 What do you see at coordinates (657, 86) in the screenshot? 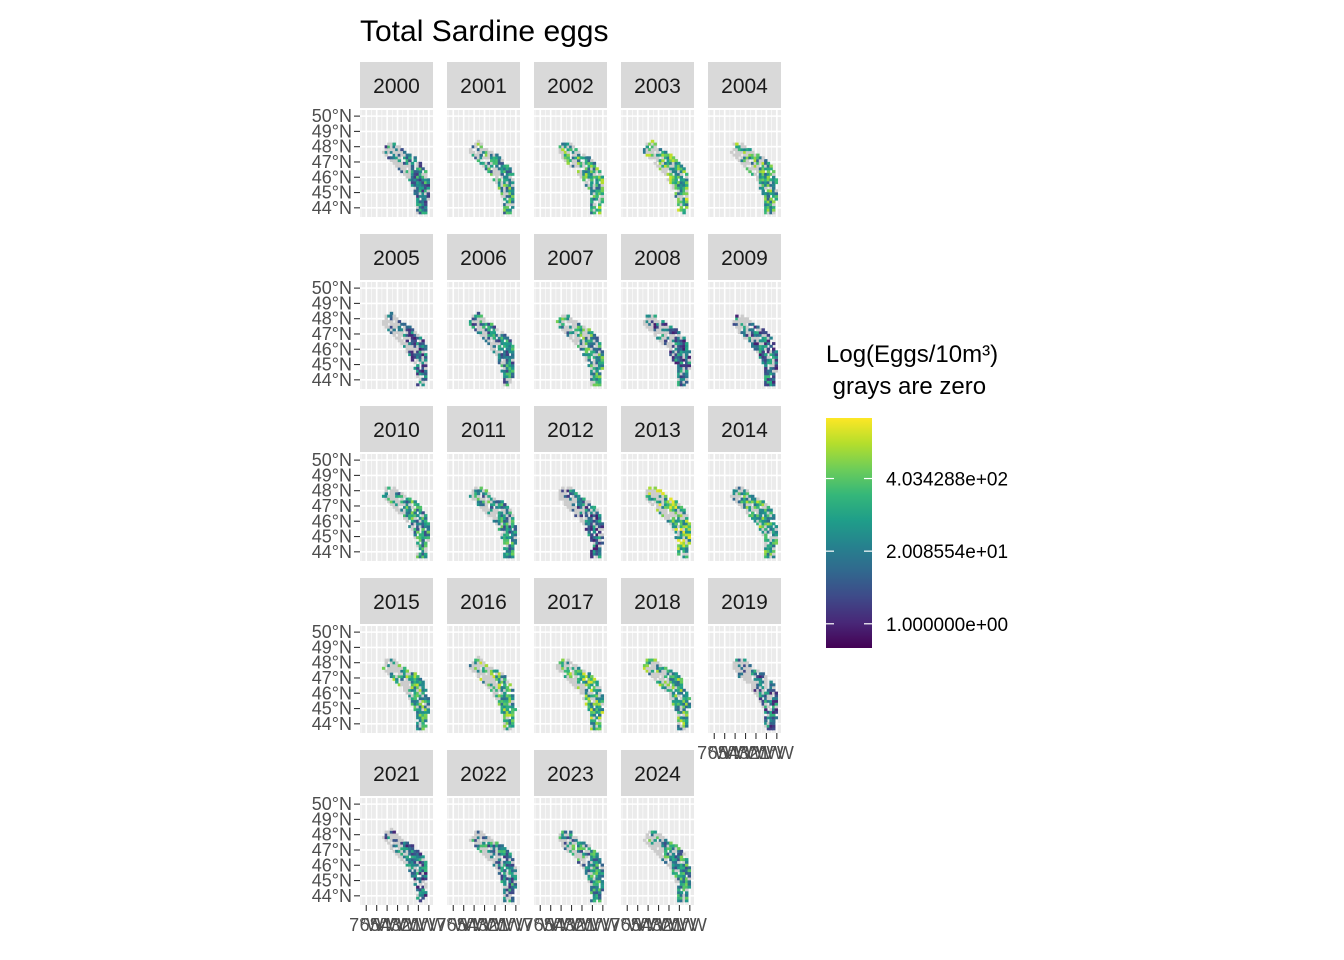
I see `facet-strip-label: 2003` at bounding box center [657, 86].